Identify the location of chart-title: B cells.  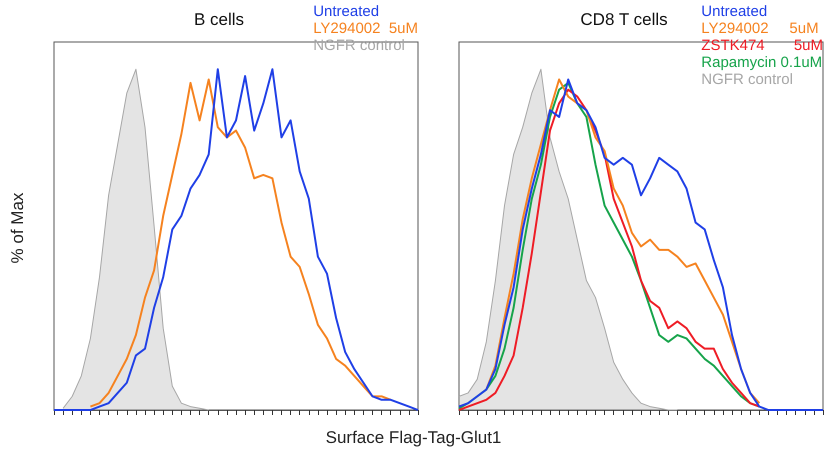
(219, 19).